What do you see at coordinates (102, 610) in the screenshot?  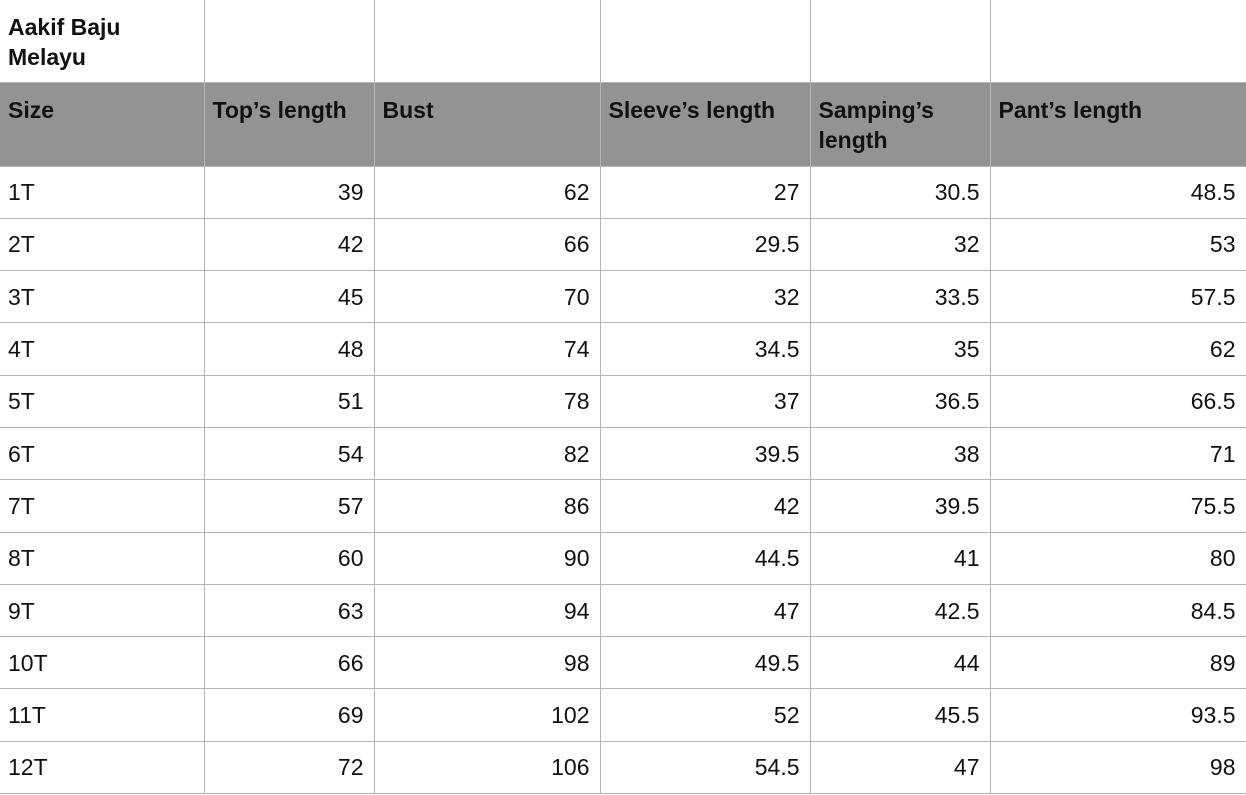 I see `size-cell: 9T` at bounding box center [102, 610].